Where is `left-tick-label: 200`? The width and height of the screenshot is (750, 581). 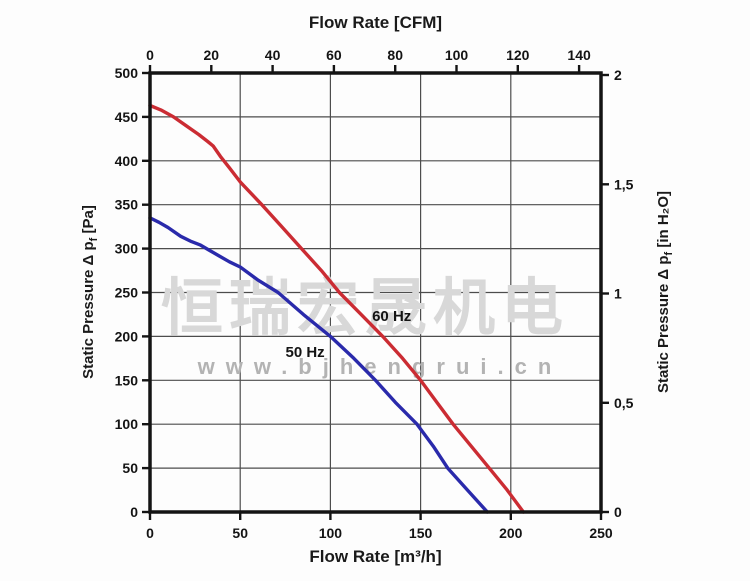
left-tick-label: 200 is located at coordinates (127, 336).